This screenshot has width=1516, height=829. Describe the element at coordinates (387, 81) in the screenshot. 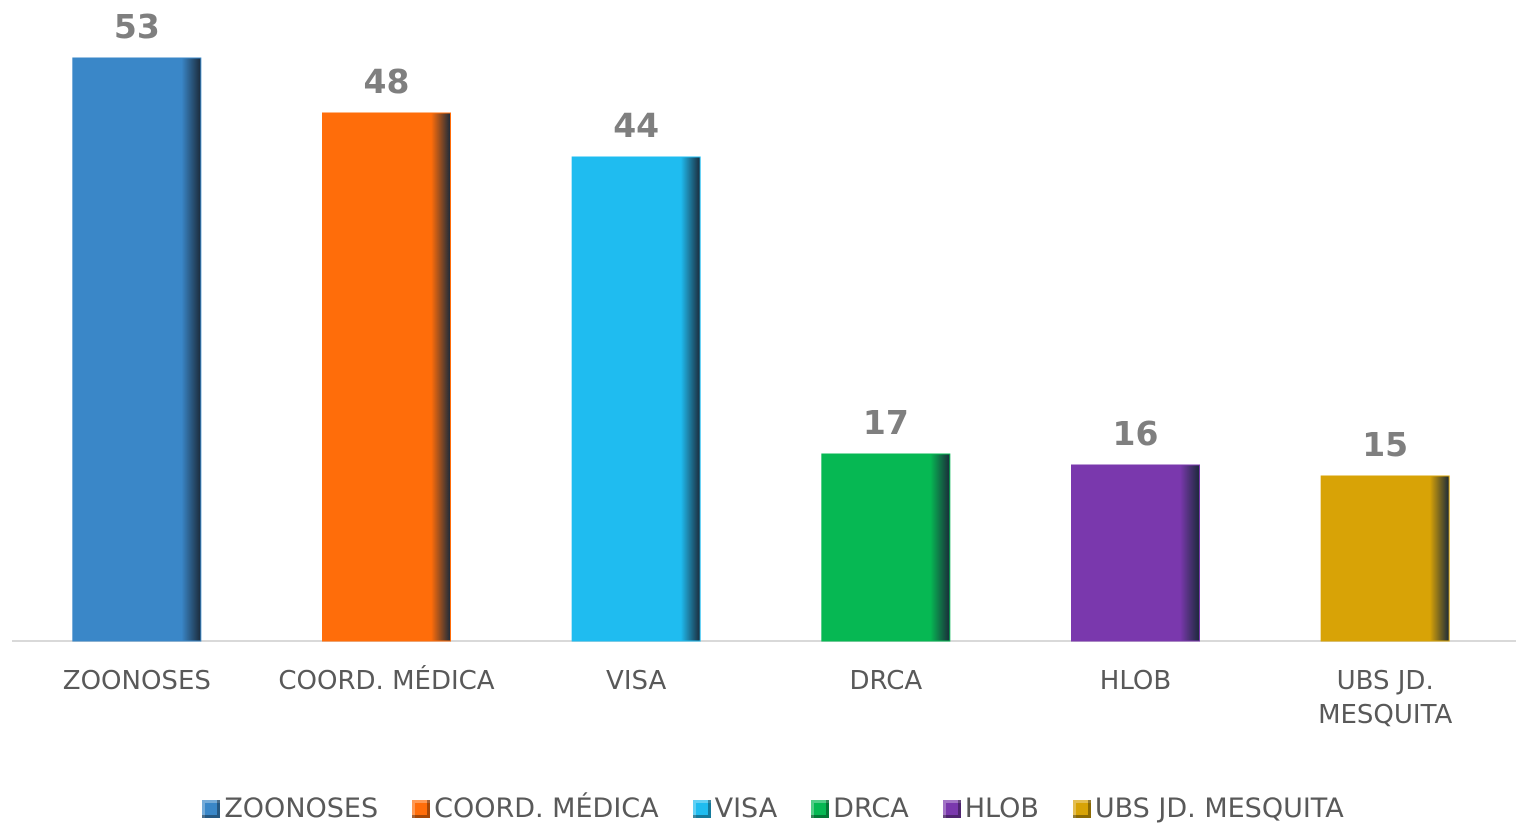

I see `value-label: 48` at that location.